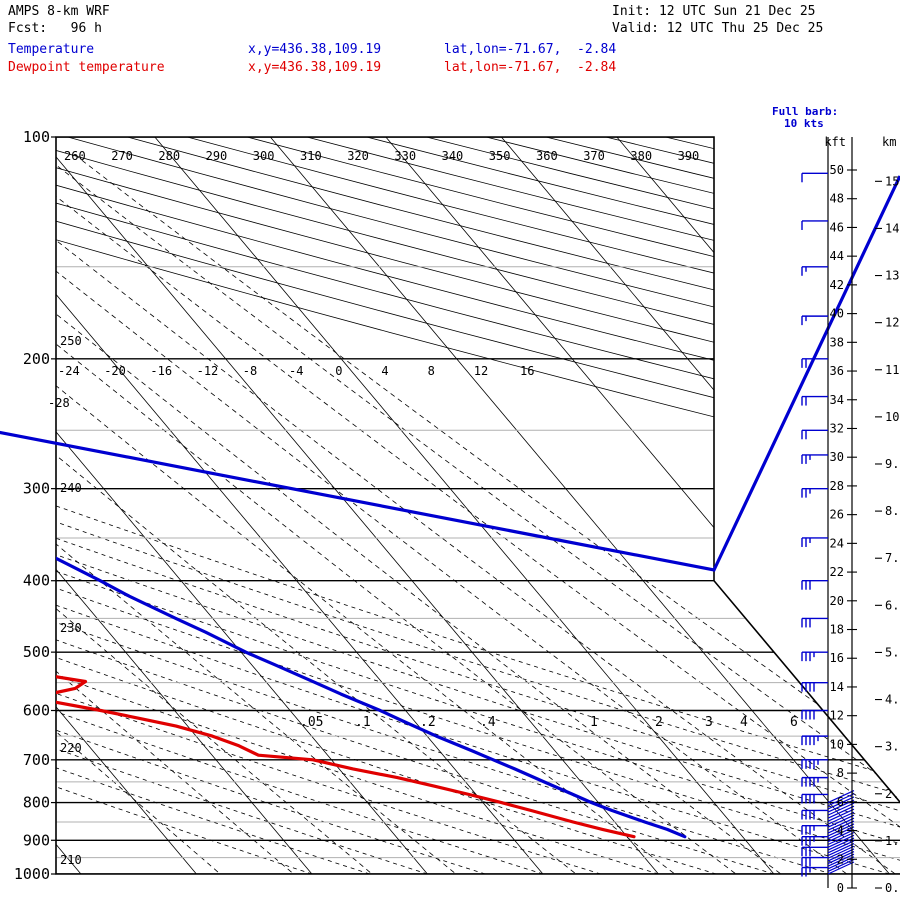  I want to click on km-tick-label: 11., so click(892, 370).